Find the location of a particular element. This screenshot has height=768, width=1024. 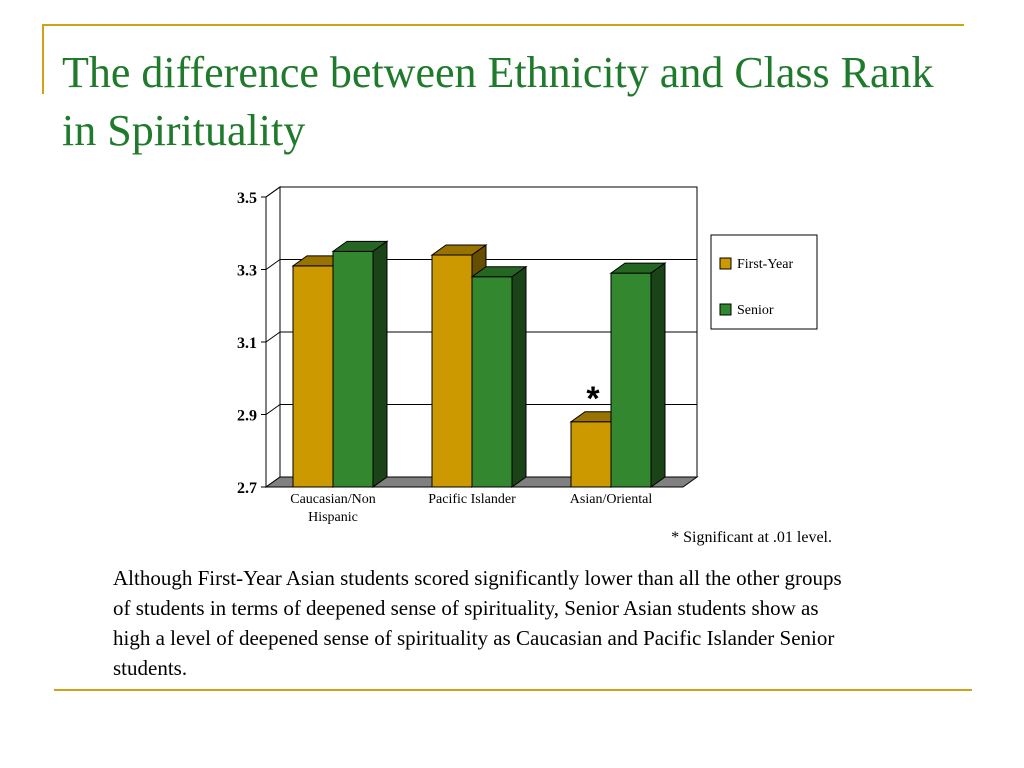

top-accent-rule is located at coordinates (503, 25).